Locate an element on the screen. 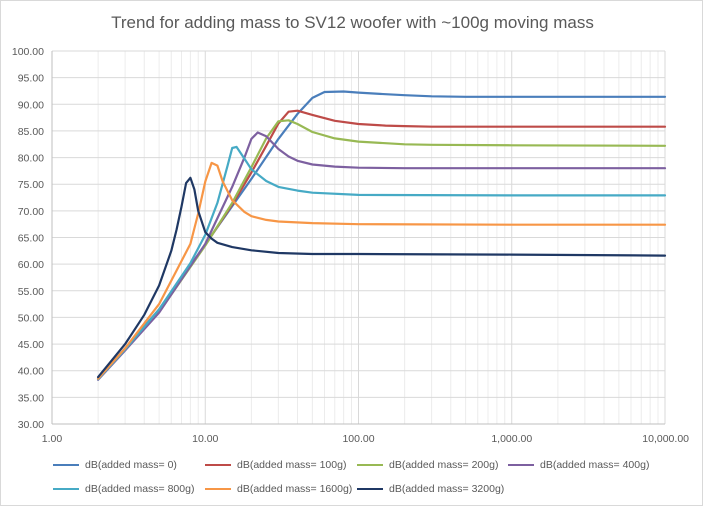 This screenshot has width=703, height=507. y-tick-label: 65.00 is located at coordinates (31, 239).